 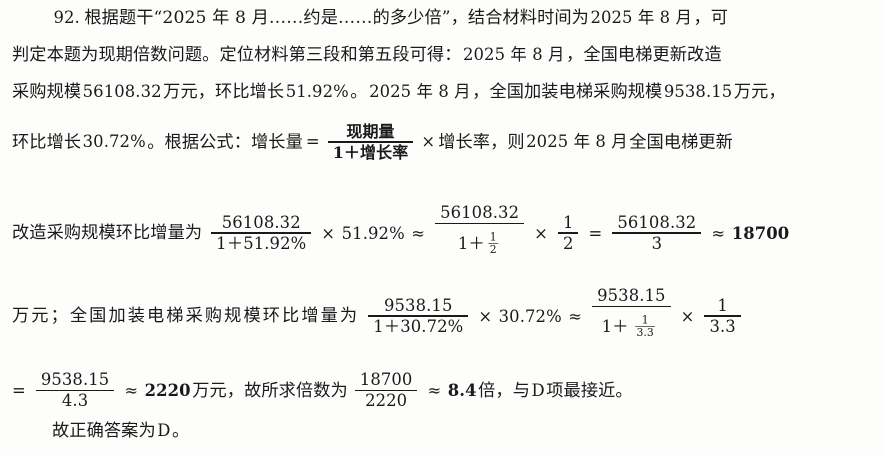 What do you see at coordinates (104, 431) in the screenshot?
I see `line-8-text-a: 故正确答案为` at bounding box center [104, 431].